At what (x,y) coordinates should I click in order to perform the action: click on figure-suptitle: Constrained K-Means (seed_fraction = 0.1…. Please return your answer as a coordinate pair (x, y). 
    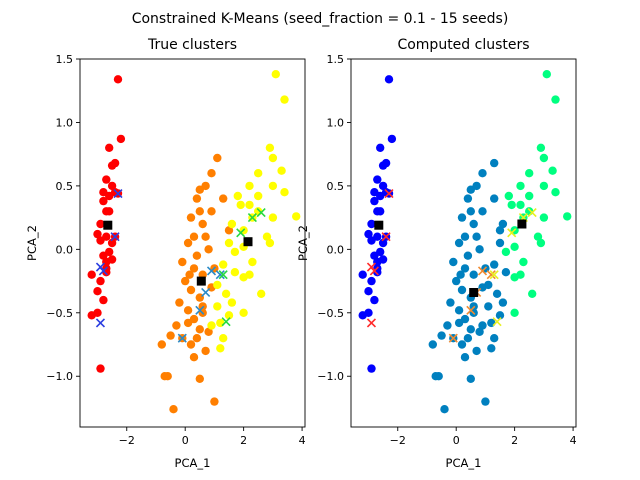
    Looking at the image, I should click on (320, 19).